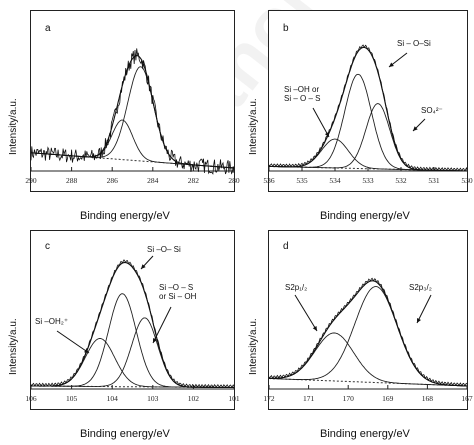  I want to click on annotation-si-oh2: Si –OH₂⁺, so click(52, 321).